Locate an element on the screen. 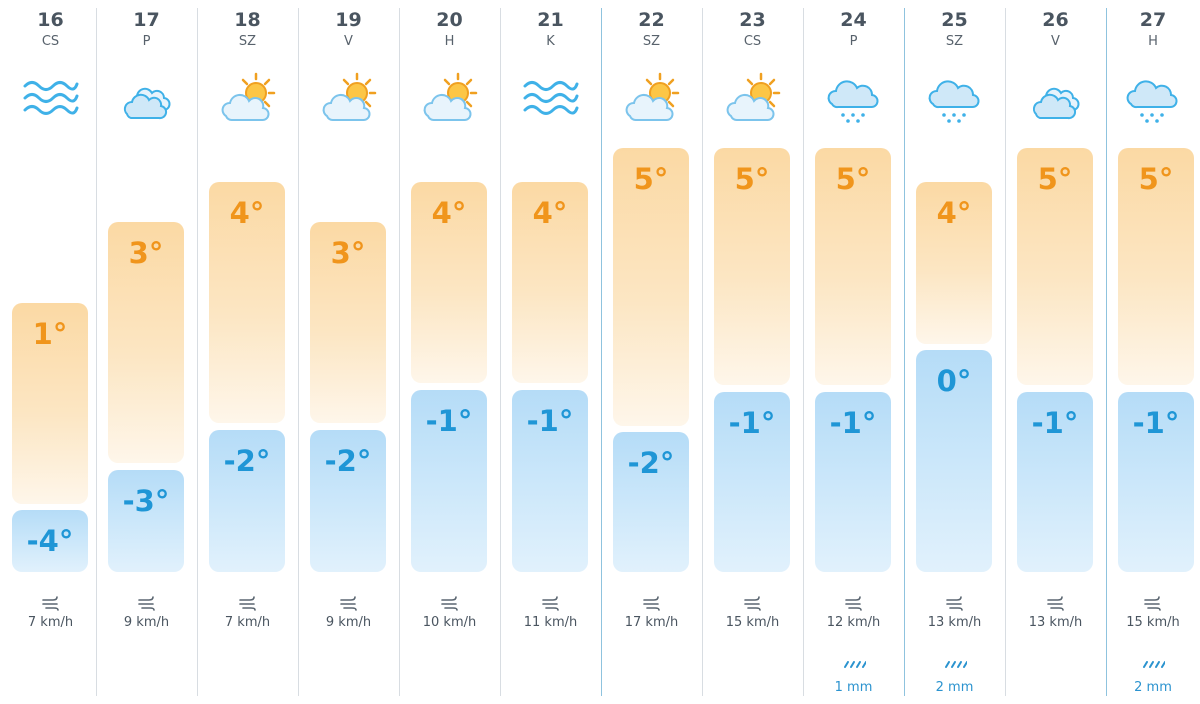 Image resolution: width=1200 pixels, height=704 pixels. wind-speed: 11 km/h is located at coordinates (550, 622).